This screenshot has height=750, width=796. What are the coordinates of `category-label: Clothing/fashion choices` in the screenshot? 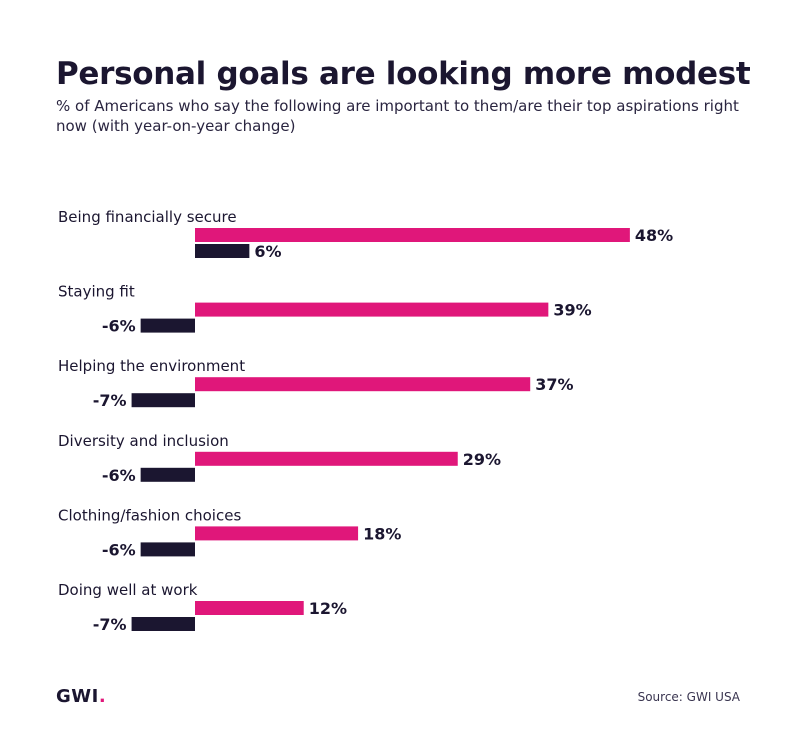 It's located at (149, 515).